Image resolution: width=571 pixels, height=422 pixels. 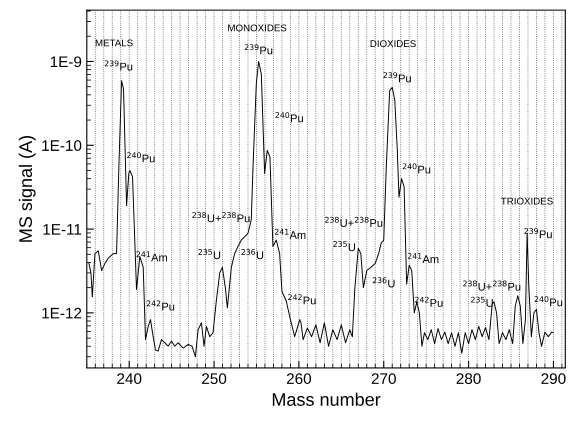 I want to click on annotation: METALS, so click(x=114, y=42).